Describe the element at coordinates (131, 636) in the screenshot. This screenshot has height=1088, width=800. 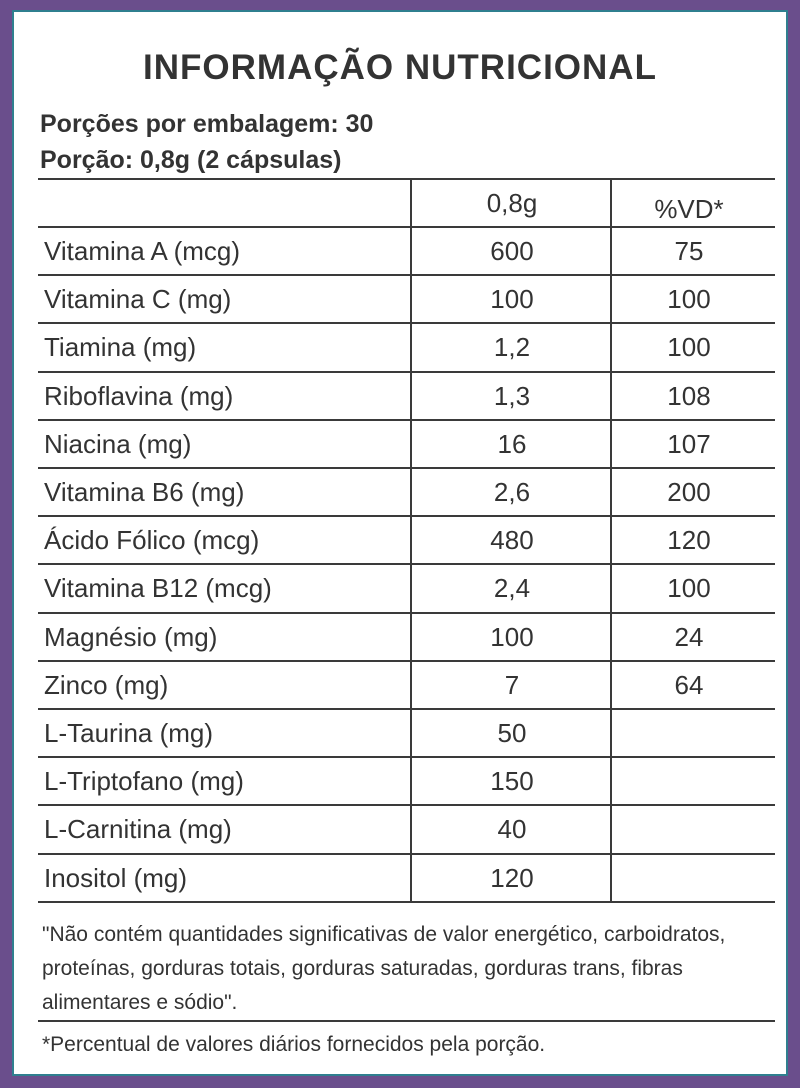
I see `nutrient-name: Magnésio (mg)` at that location.